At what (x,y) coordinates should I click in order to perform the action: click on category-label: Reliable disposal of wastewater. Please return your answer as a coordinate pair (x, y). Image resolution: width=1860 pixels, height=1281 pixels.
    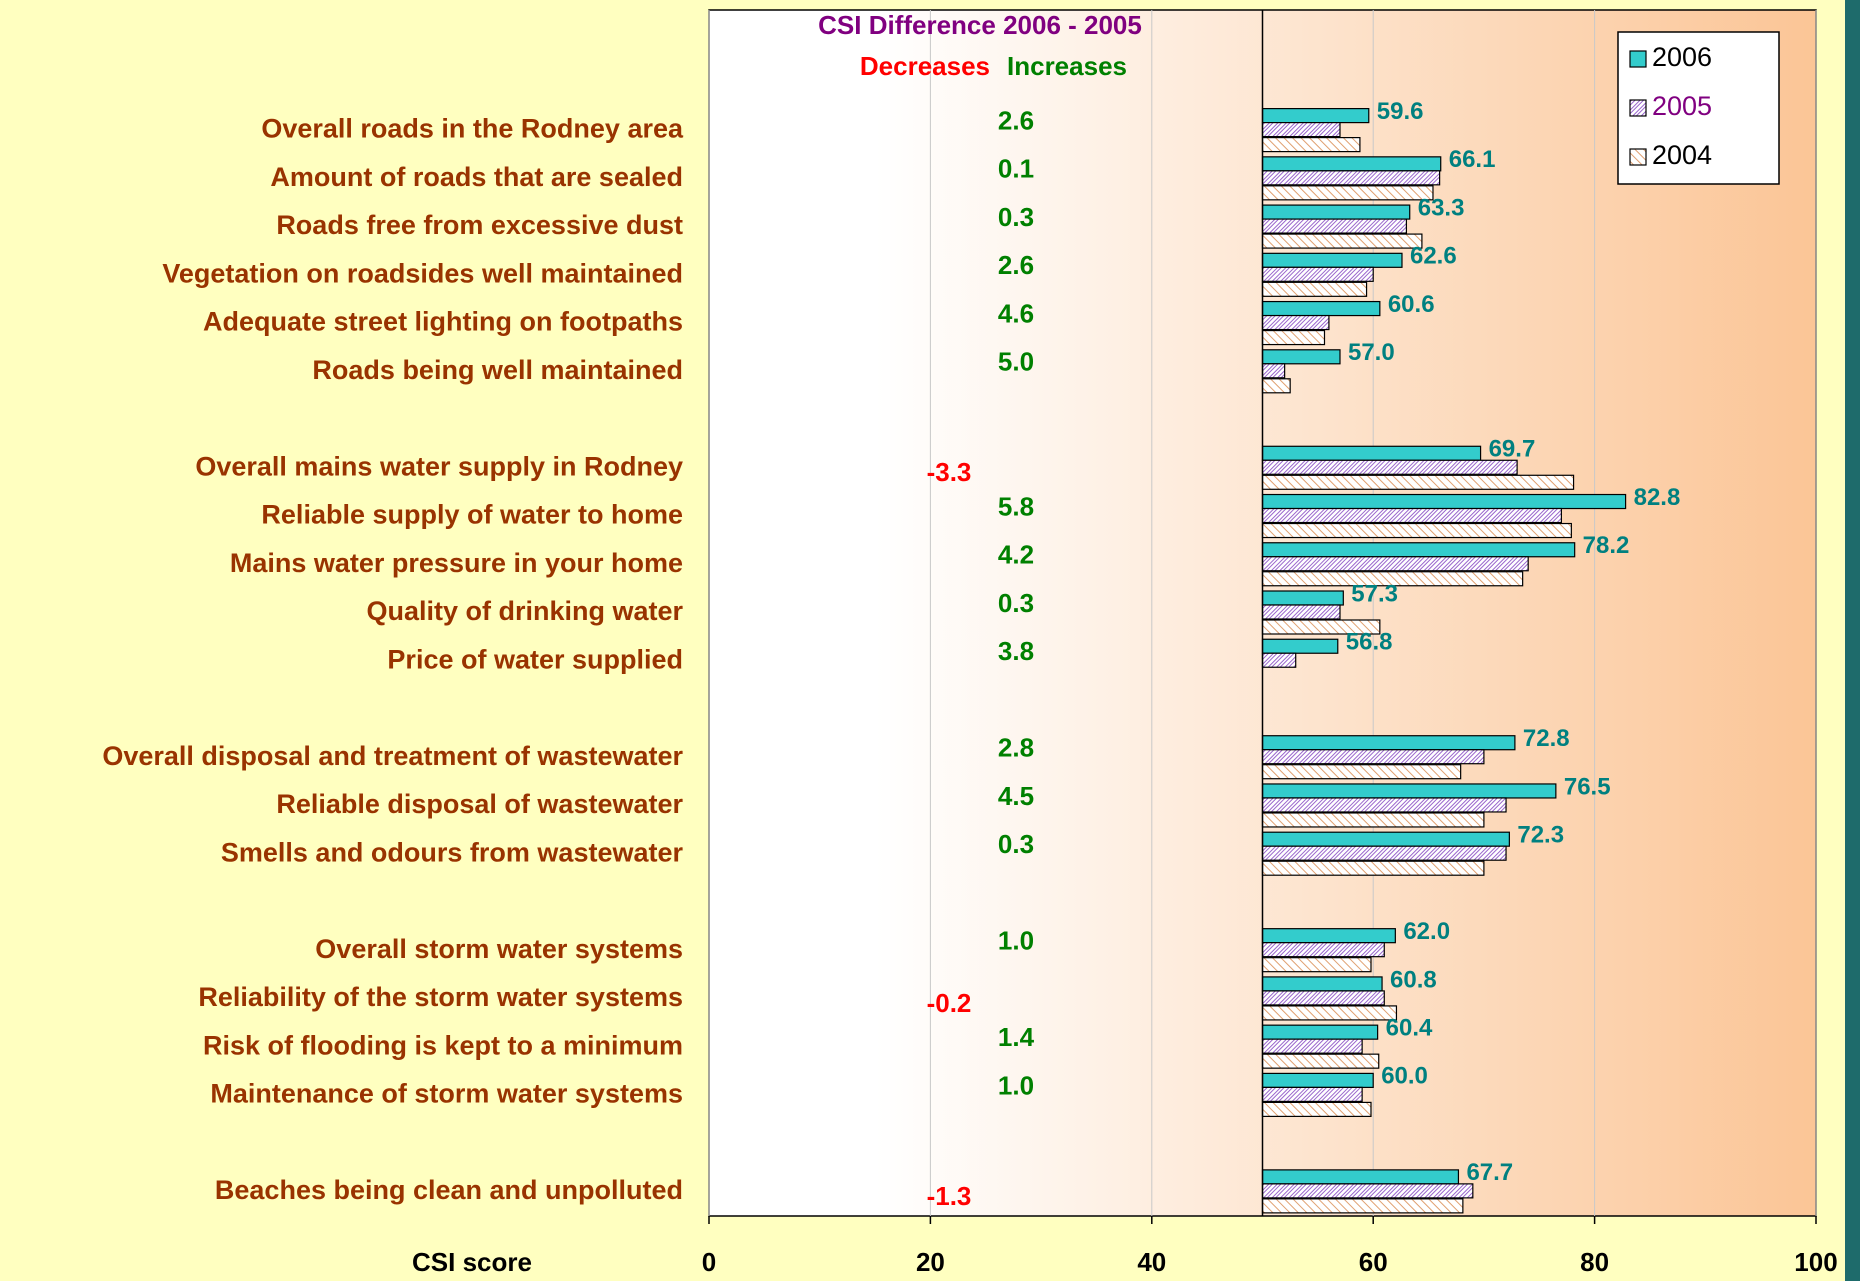
    Looking at the image, I should click on (479, 804).